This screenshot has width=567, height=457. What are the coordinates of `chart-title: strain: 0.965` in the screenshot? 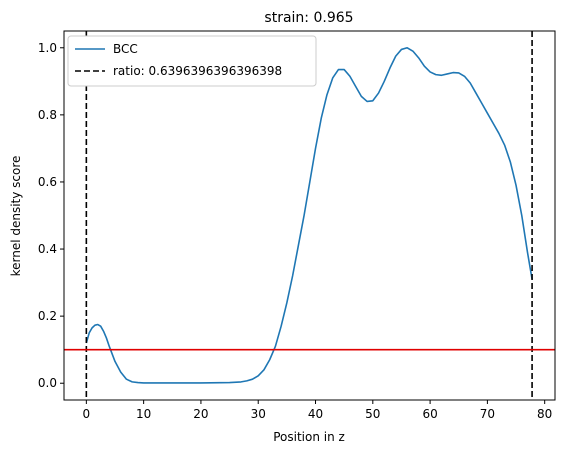 It's located at (308, 18).